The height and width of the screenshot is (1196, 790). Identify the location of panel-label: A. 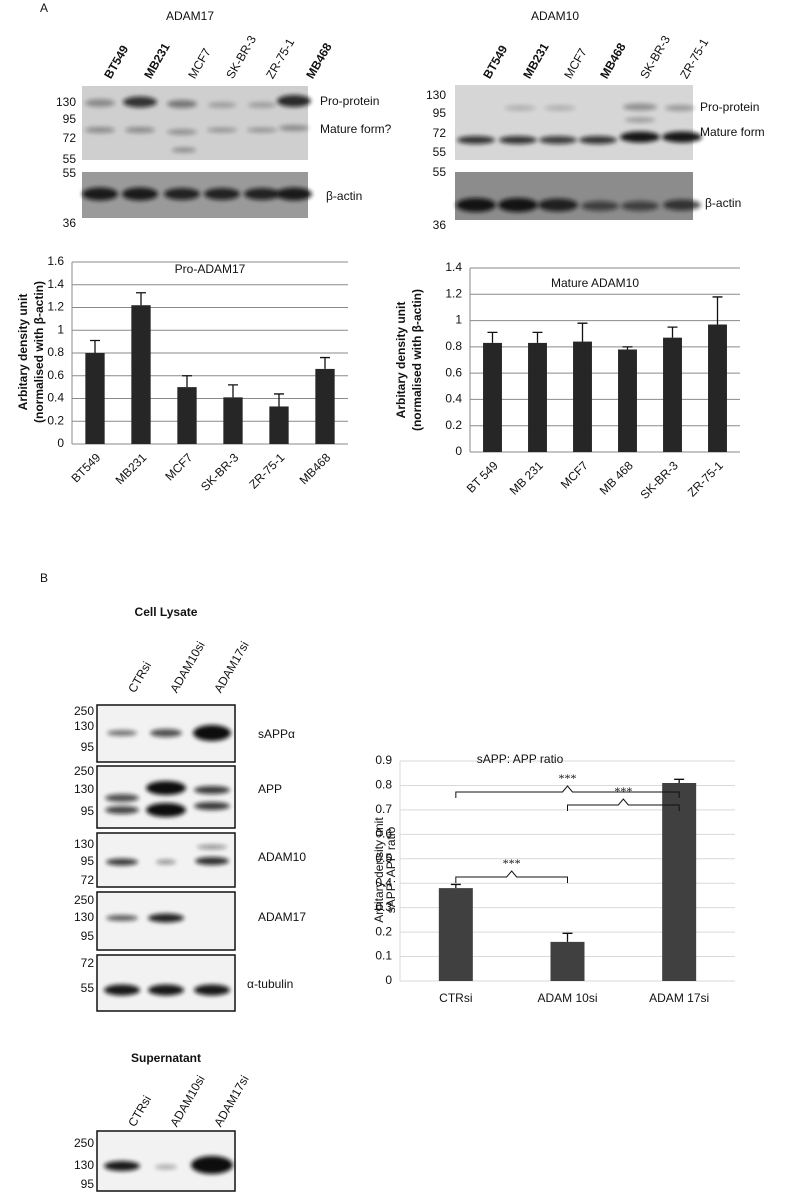
(44, 8).